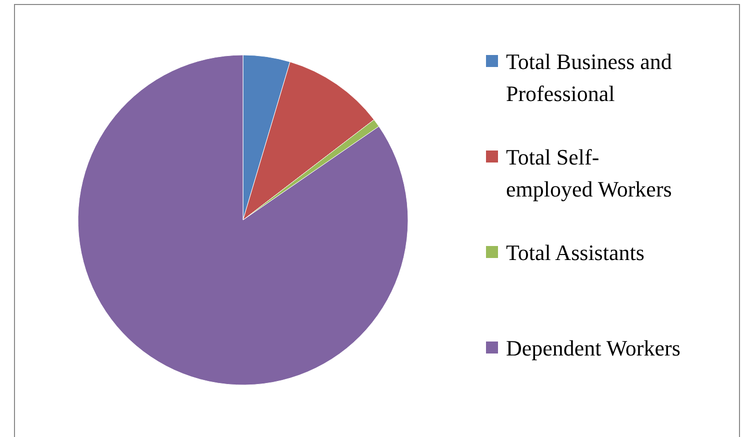 The width and height of the screenshot is (745, 437). Describe the element at coordinates (575, 252) in the screenshot. I see `legend-label: Total Assistants` at that location.